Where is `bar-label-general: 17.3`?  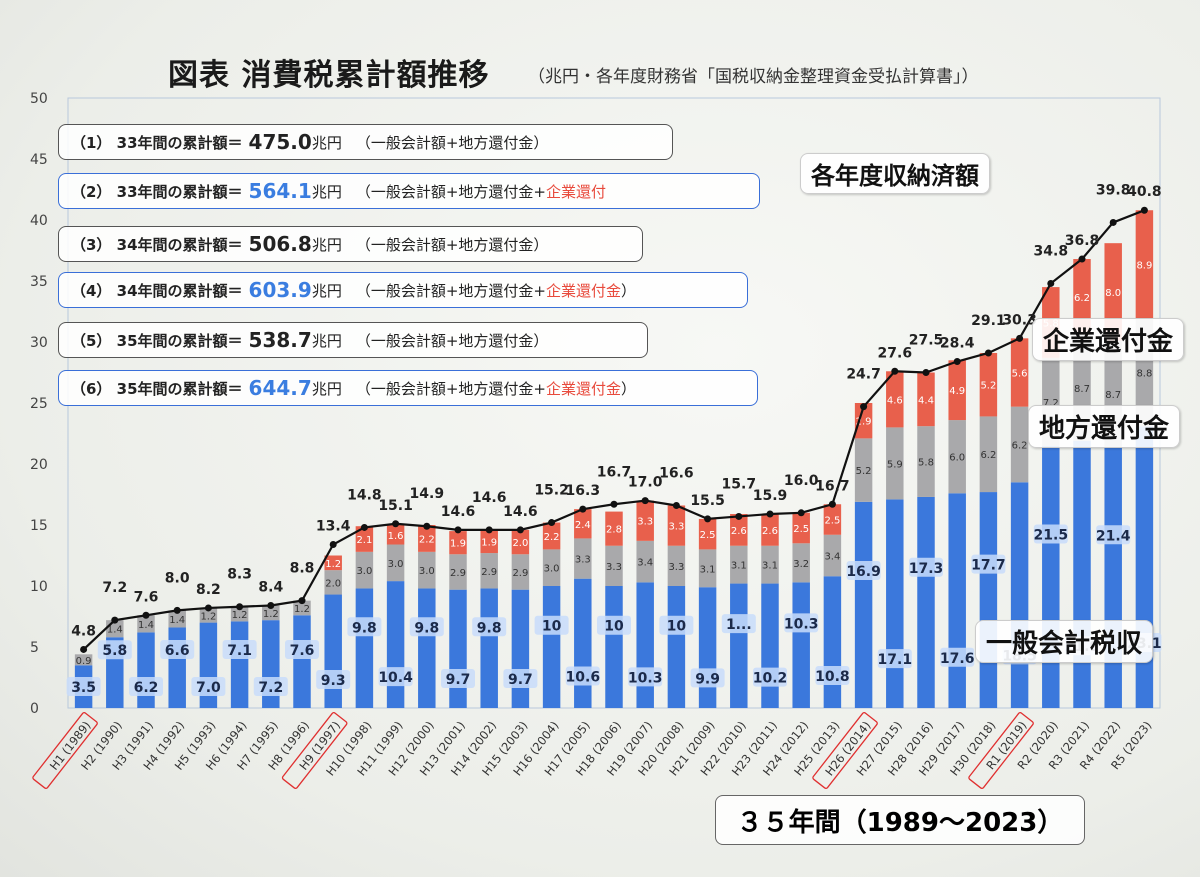 bar-label-general: 17.3 is located at coordinates (926, 569).